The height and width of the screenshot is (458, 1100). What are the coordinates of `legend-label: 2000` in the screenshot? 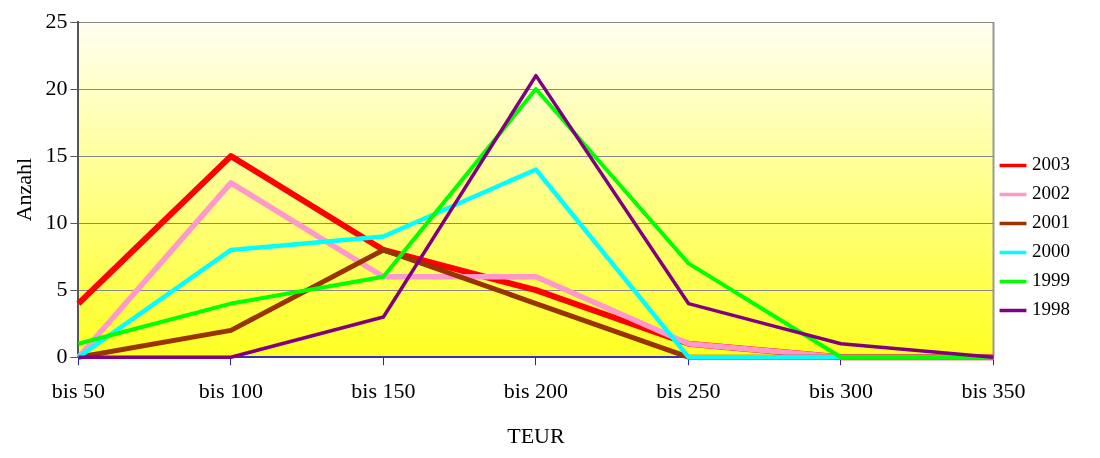 It's located at (1051, 251).